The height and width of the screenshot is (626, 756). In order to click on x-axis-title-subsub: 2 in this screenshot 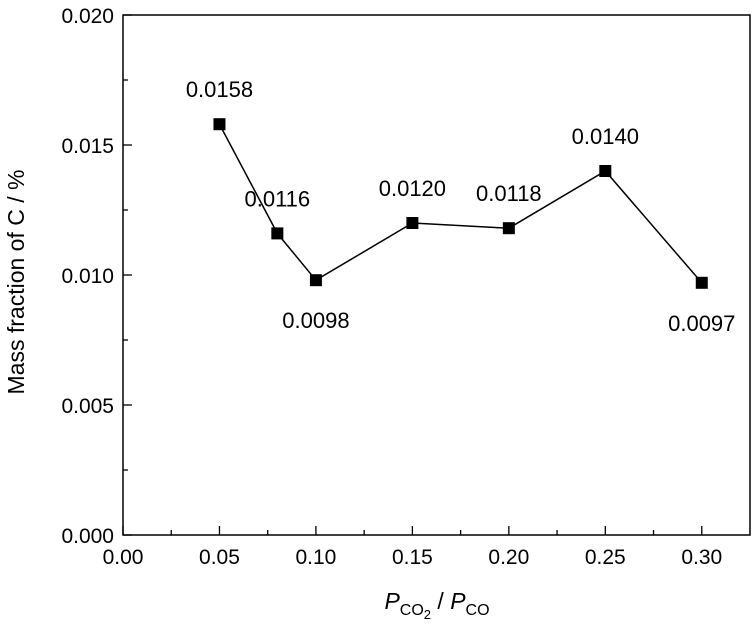, I will do `click(427, 614)`.